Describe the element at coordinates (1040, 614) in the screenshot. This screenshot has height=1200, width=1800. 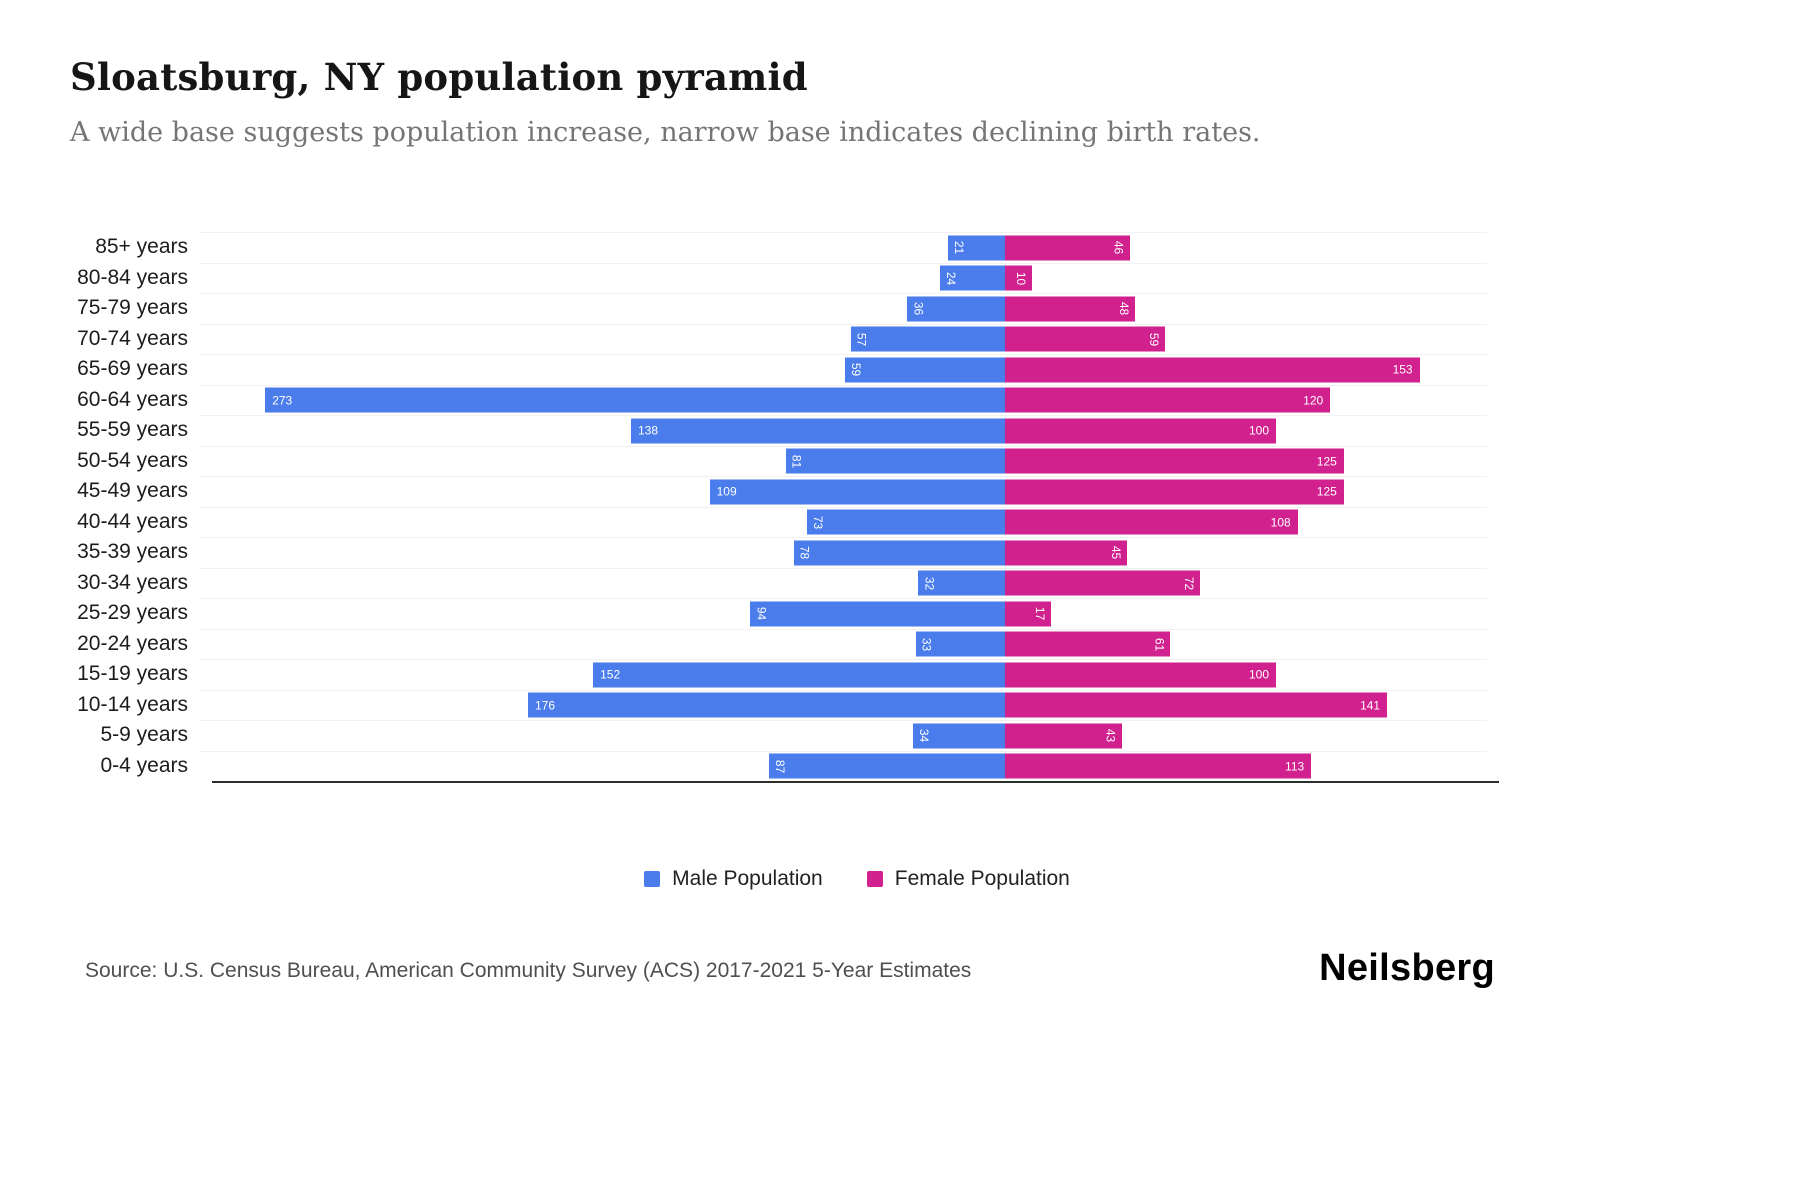
I see `value-label: 17` at that location.